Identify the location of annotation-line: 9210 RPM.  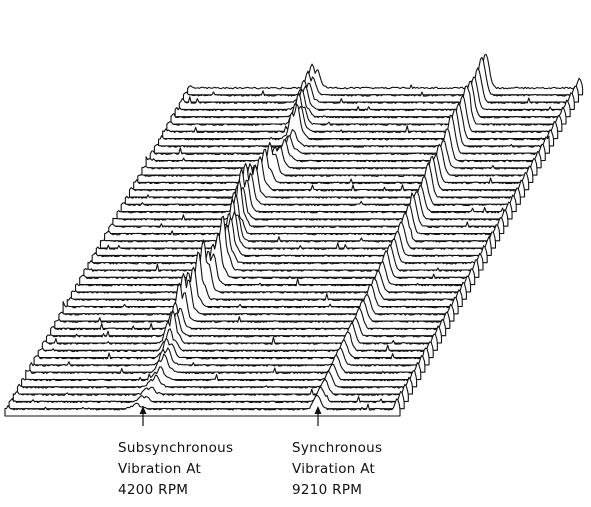
(327, 490).